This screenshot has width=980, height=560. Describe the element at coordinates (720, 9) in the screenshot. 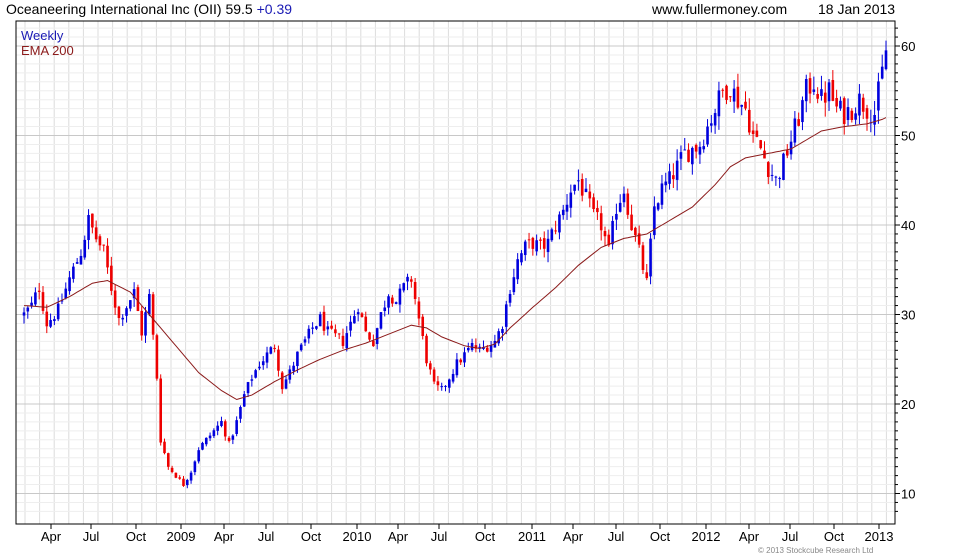

I see `site-link: www.fullermoney.com` at that location.